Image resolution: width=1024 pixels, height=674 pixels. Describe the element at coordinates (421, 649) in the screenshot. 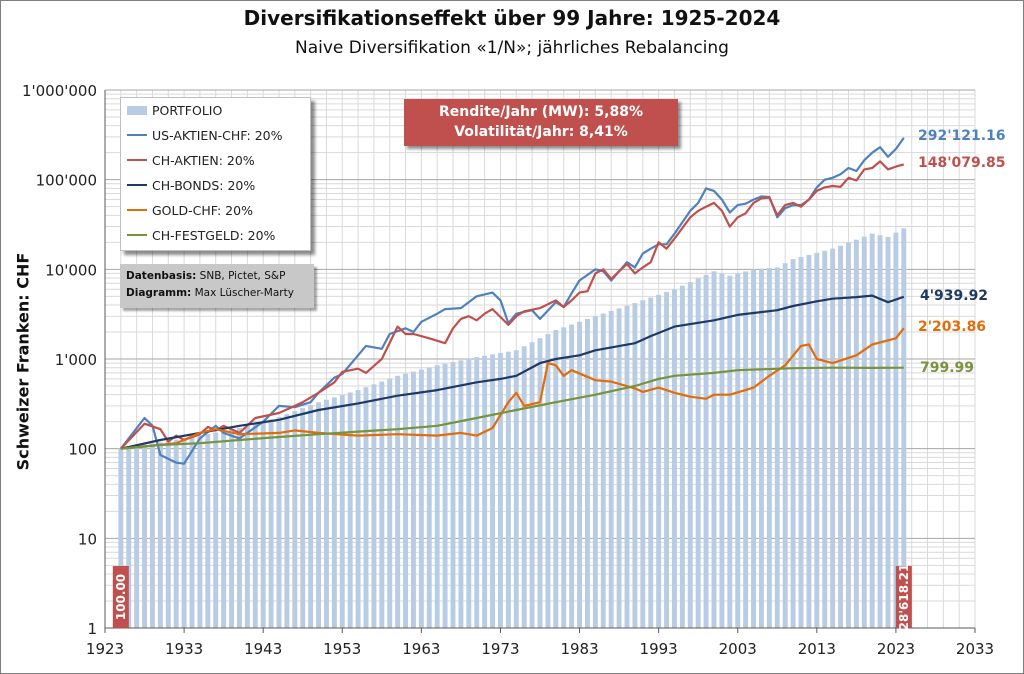

I see `x-tick-label: 1963` at that location.